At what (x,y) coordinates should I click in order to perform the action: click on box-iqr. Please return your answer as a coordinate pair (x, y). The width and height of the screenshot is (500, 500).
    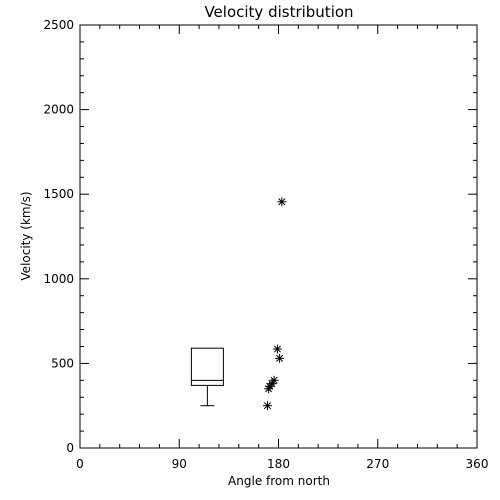
    Looking at the image, I should click on (207, 366).